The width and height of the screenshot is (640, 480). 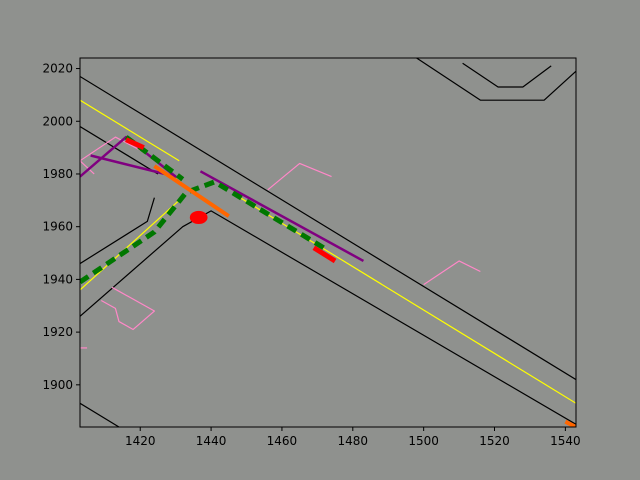 I want to click on x-tick-label: 1440, so click(x=211, y=441).